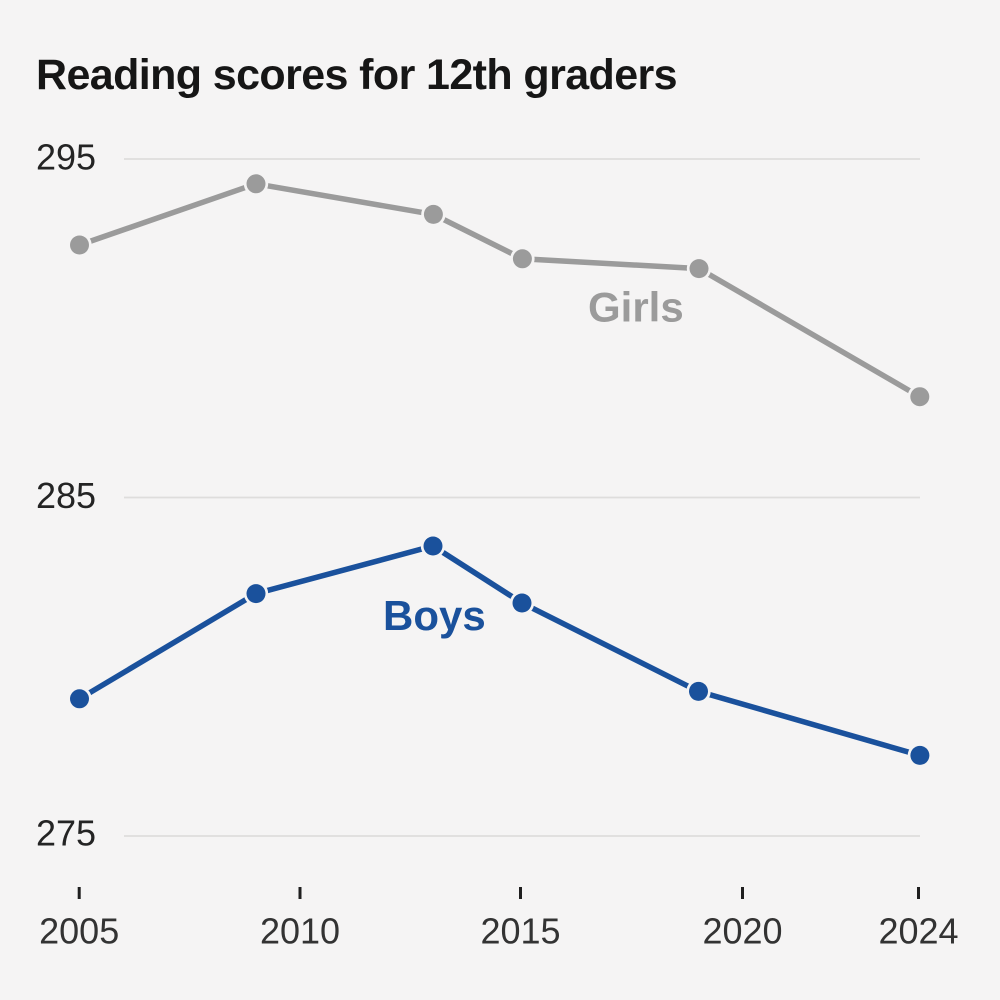 The image size is (1000, 1000). I want to click on svg-text:Reading scores for 12th grader: Reading scores for 12th graders, so click(356, 75).